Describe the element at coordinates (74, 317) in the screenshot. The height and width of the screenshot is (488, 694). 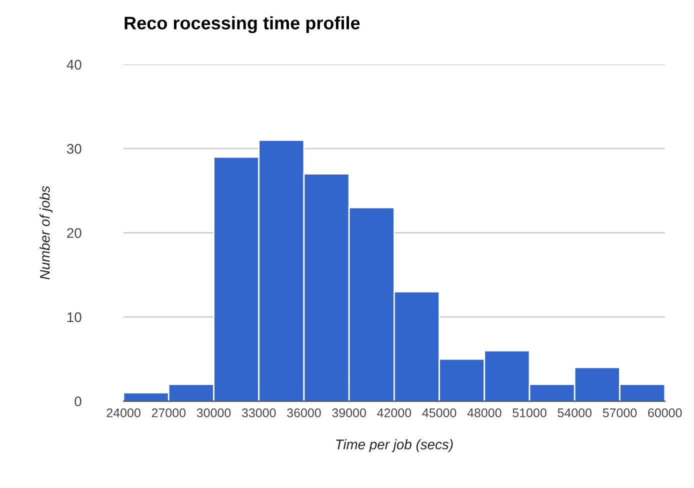
I see `y-tick-label: 10` at that location.